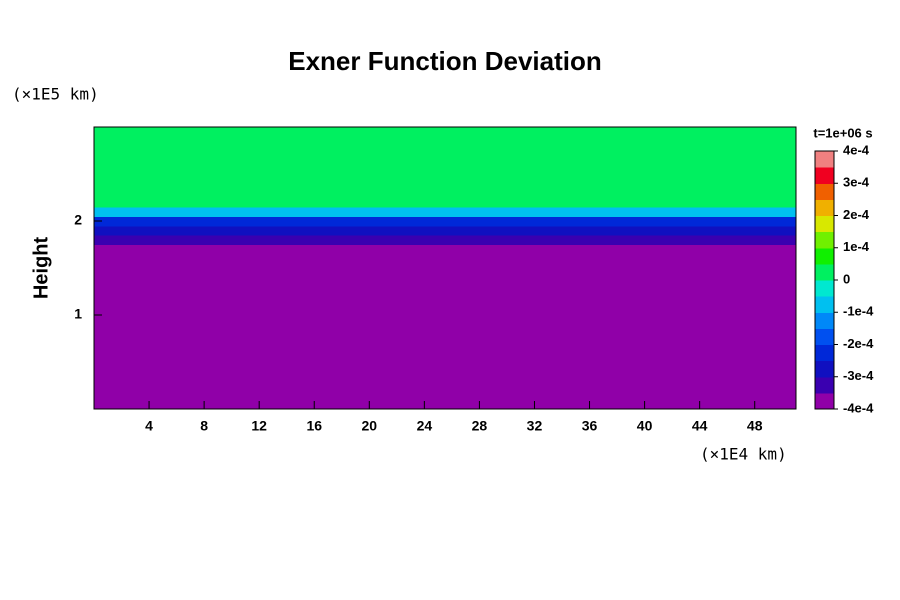 The width and height of the screenshot is (900, 600). What do you see at coordinates (755, 426) in the screenshot?
I see `x-tick-label: 48` at bounding box center [755, 426].